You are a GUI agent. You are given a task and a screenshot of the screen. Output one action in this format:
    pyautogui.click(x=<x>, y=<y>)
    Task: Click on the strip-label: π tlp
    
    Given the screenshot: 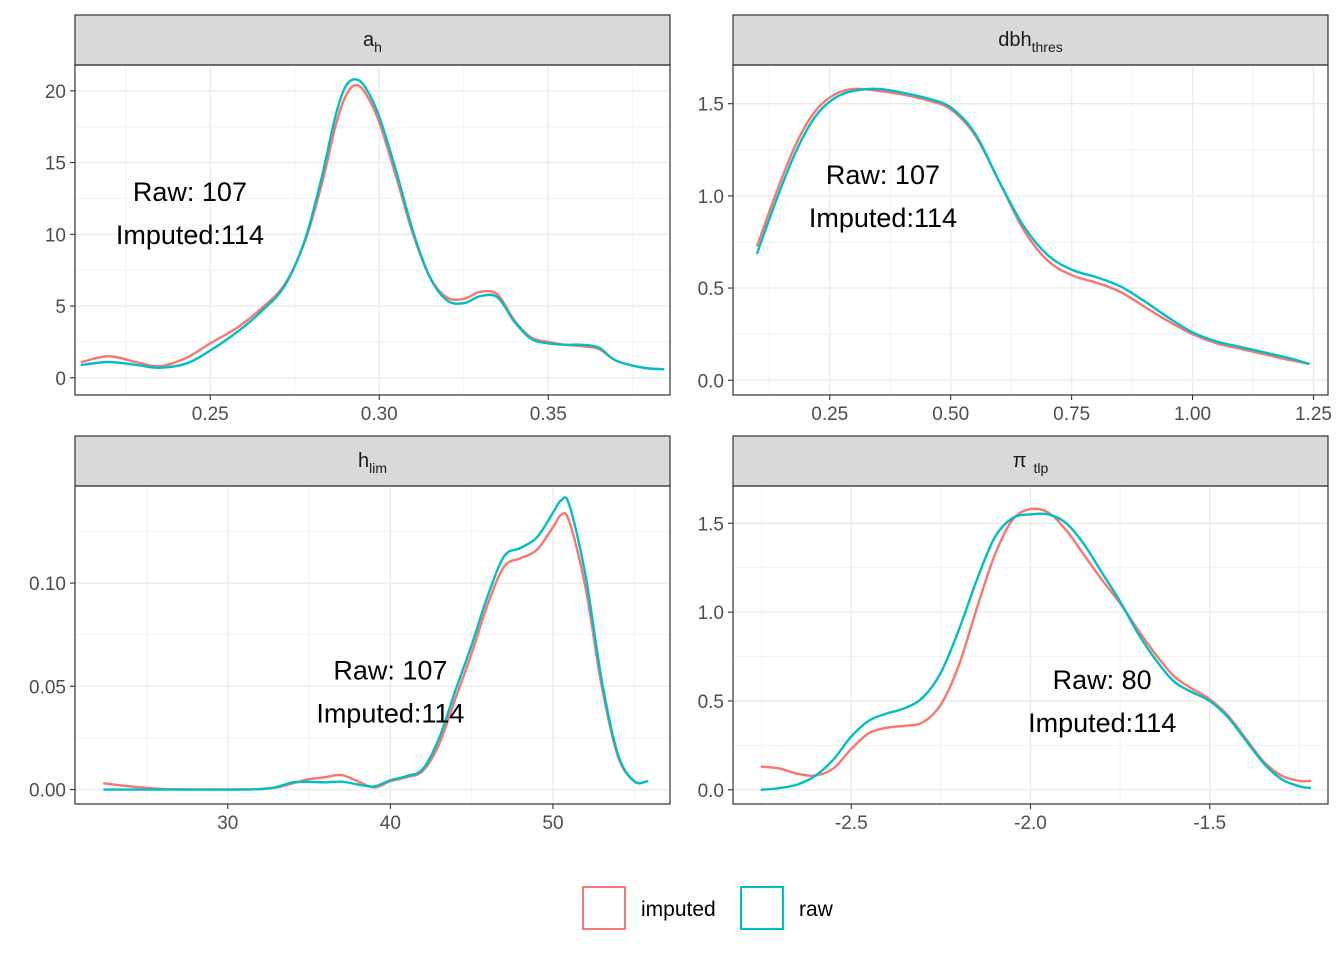 What is the action you would take?
    pyautogui.click(x=1031, y=463)
    